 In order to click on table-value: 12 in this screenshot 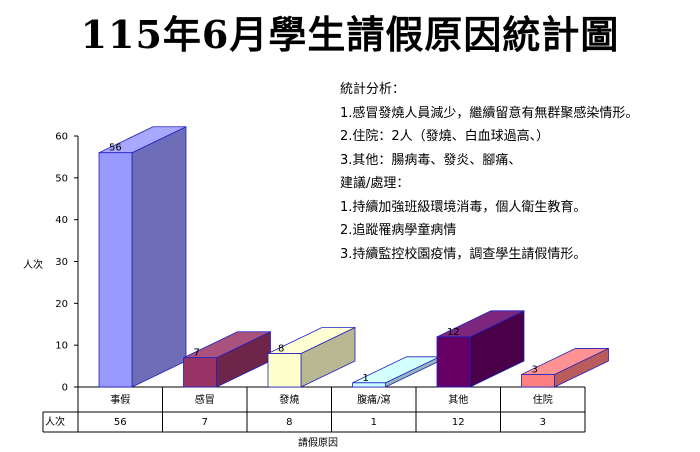, I will do `click(458, 422)`.